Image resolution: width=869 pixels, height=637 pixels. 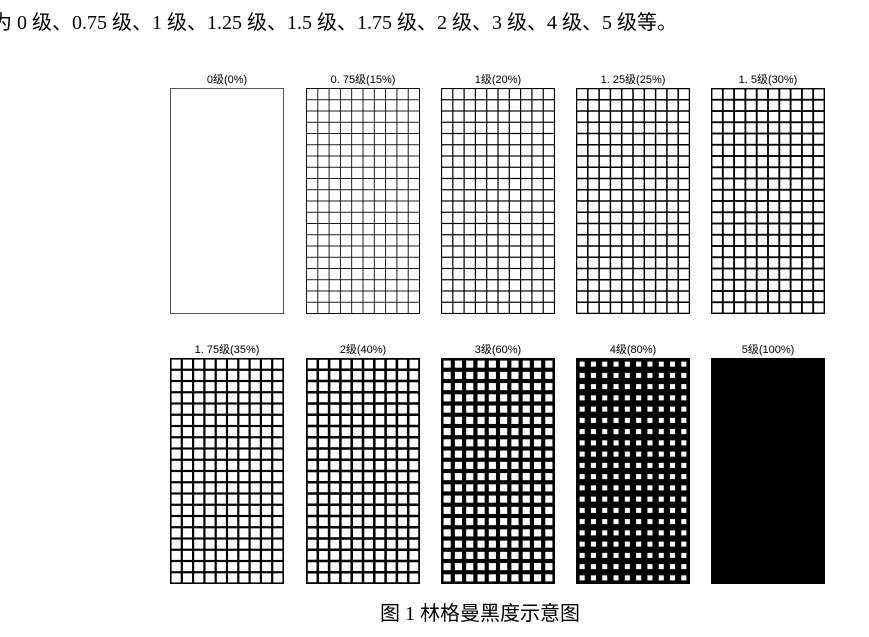 What do you see at coordinates (363, 463) in the screenshot?
I see `blackness-panel: 2级(40%)` at bounding box center [363, 463].